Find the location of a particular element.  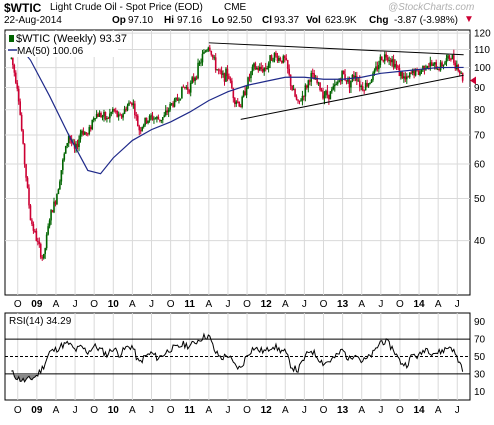

low-value: 92.50 is located at coordinates (240, 20).